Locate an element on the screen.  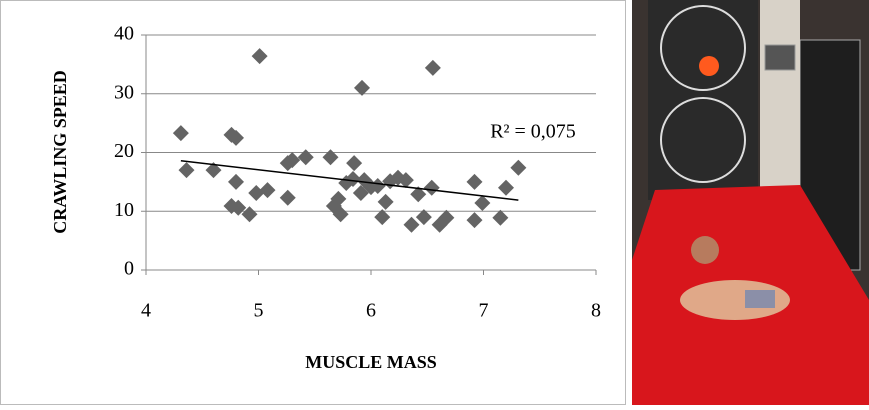
trendline is located at coordinates (349, 180).